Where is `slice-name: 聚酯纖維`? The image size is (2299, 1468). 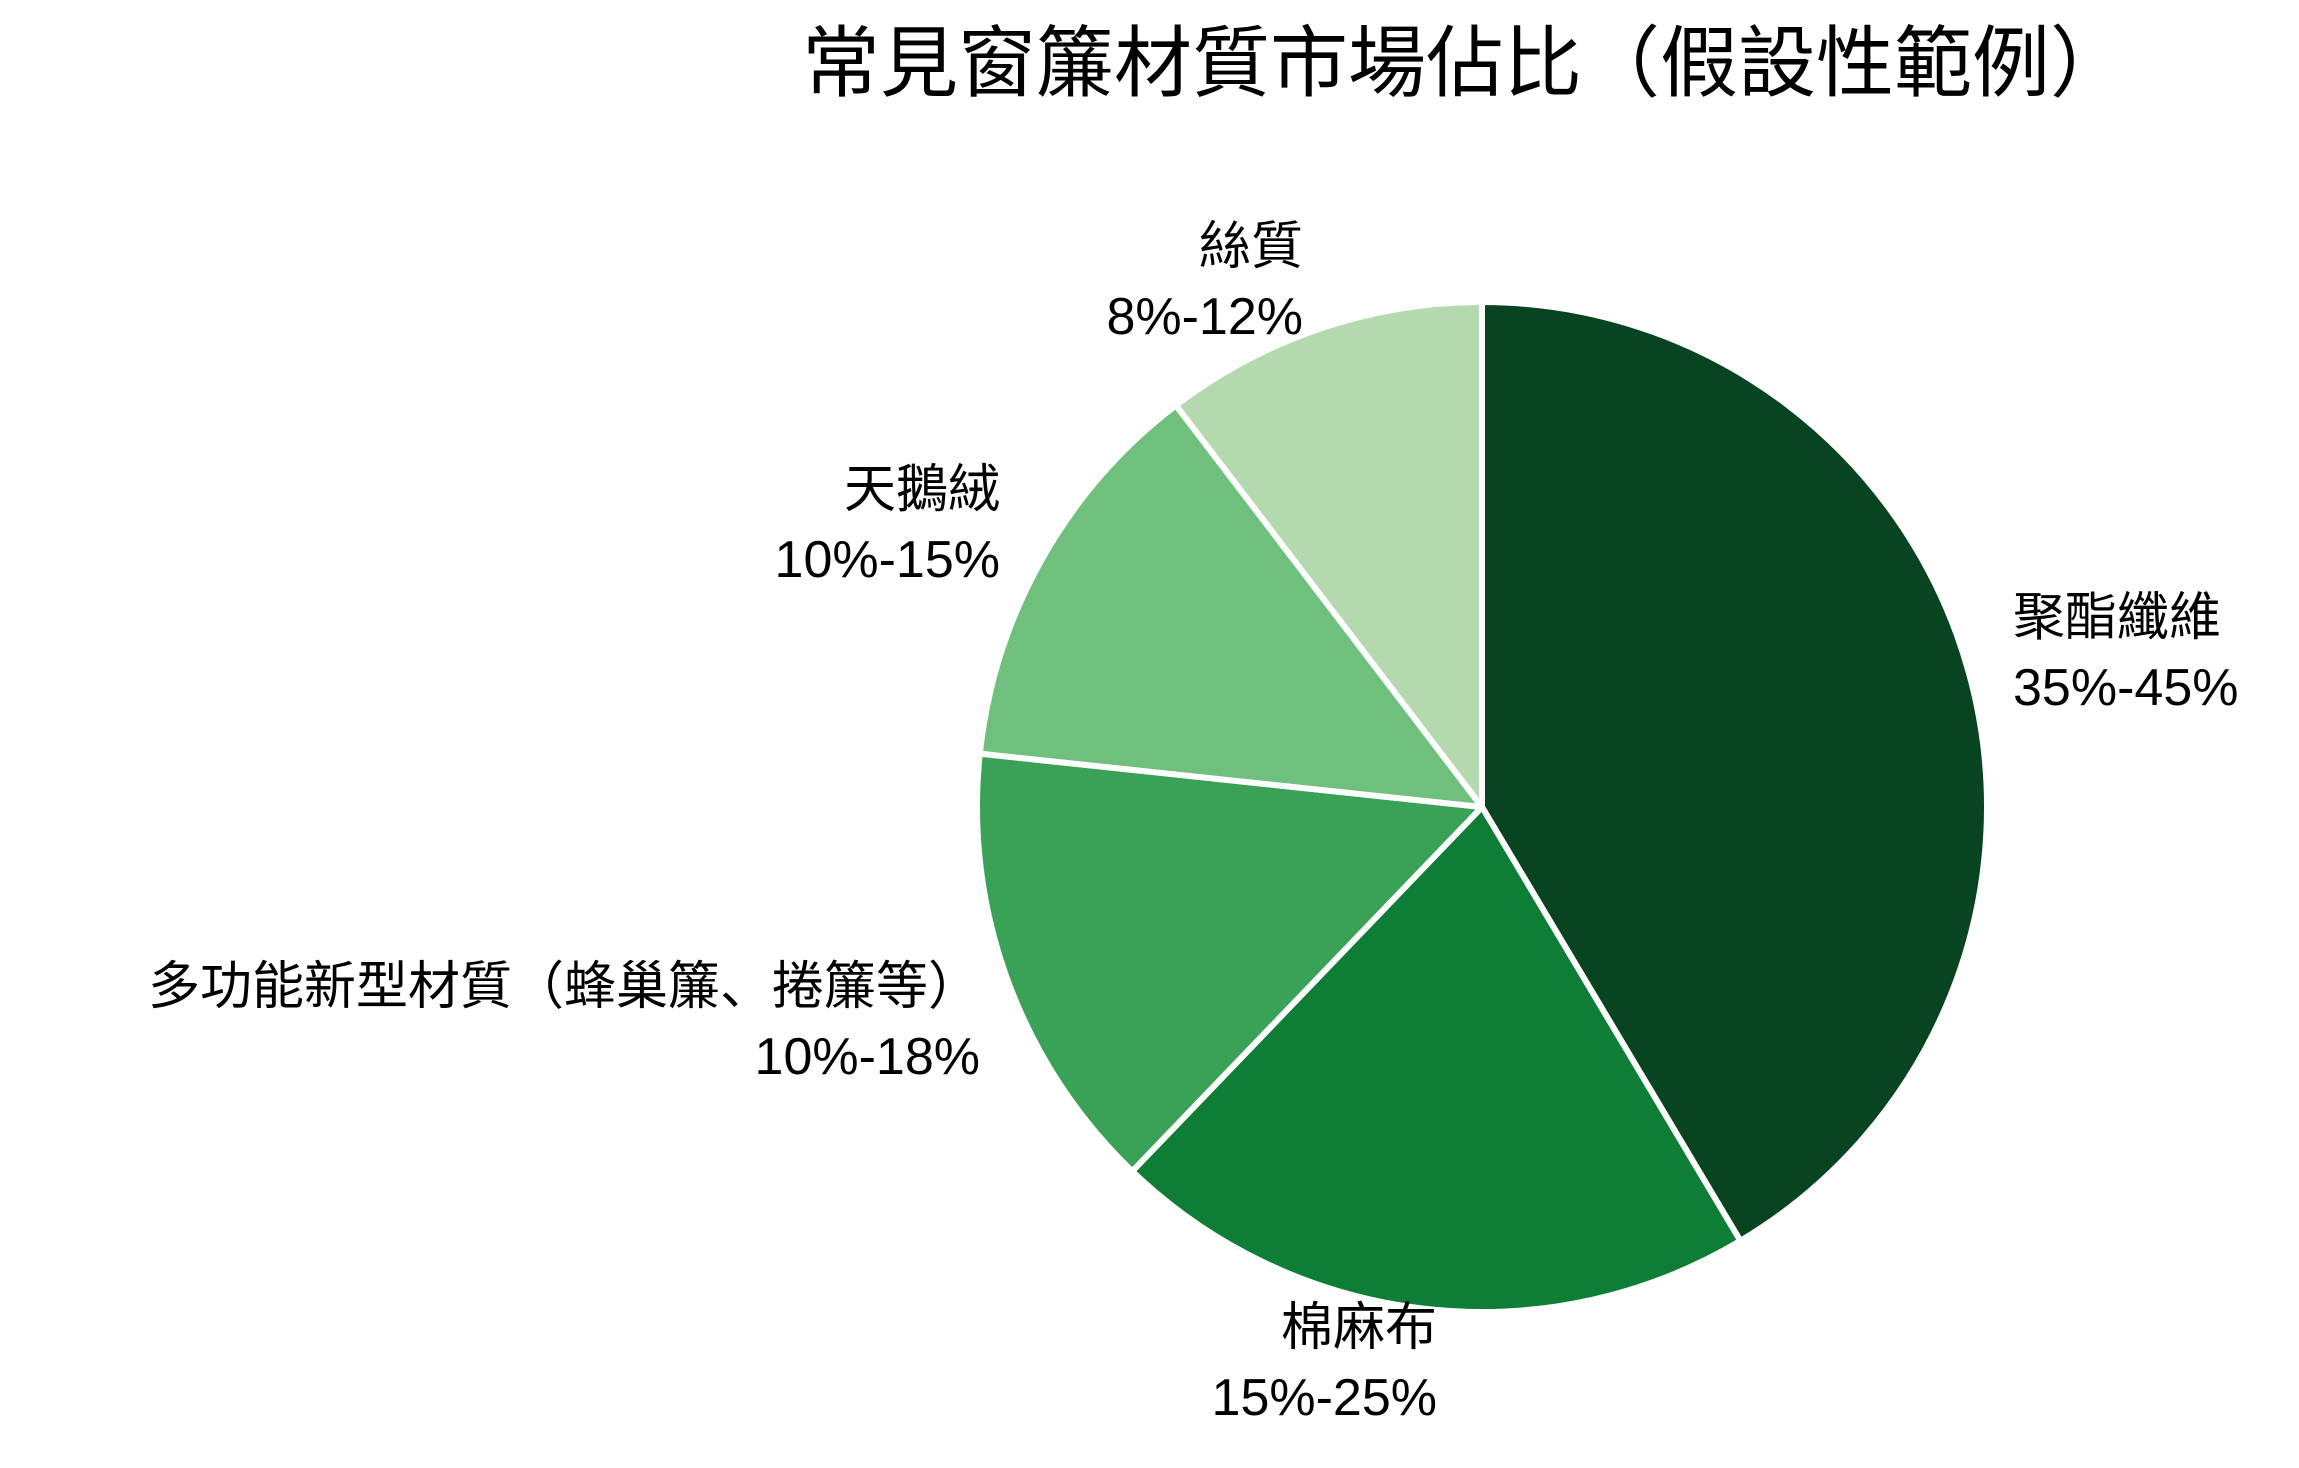
slice-name: 聚酯纖維 is located at coordinates (2117, 618).